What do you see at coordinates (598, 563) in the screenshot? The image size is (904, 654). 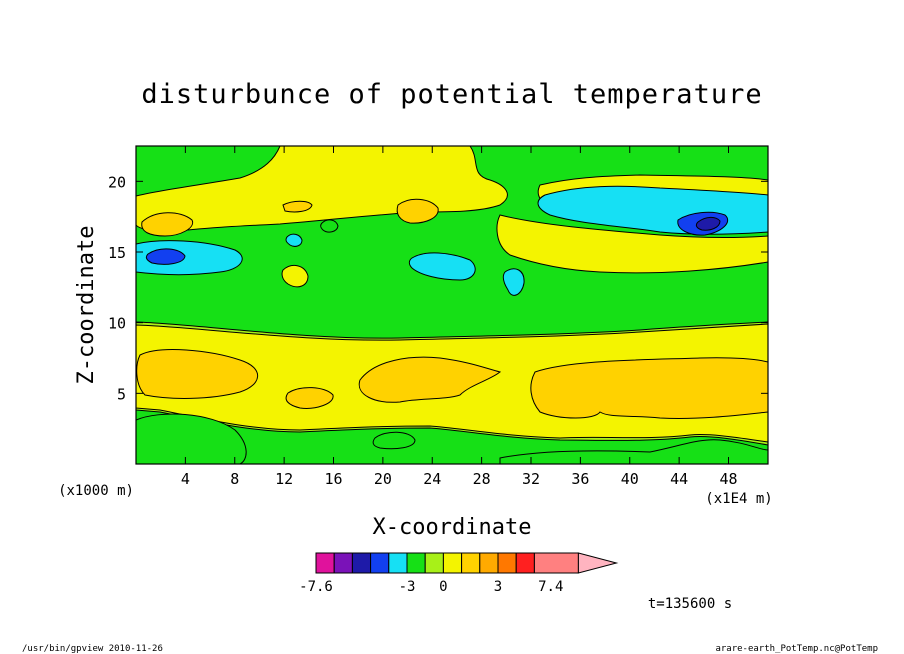 I see `colorbar-arrow` at bounding box center [598, 563].